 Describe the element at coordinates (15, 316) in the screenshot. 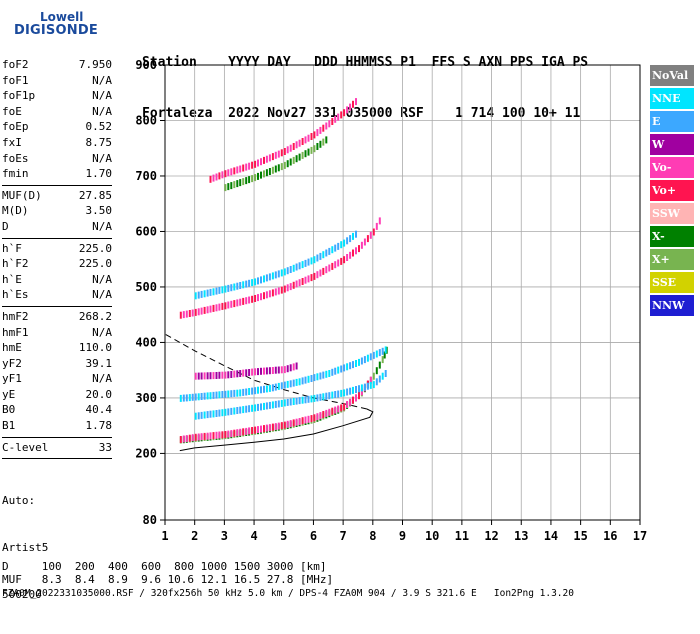

I see `param-name: hmF2` at that location.